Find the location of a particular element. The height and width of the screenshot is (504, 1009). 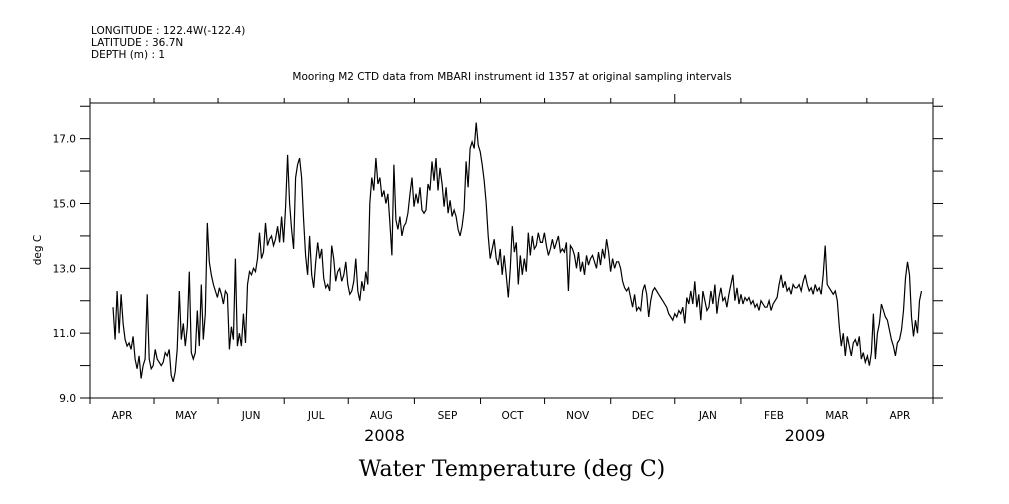

x-month-label: MAR is located at coordinates (837, 416).